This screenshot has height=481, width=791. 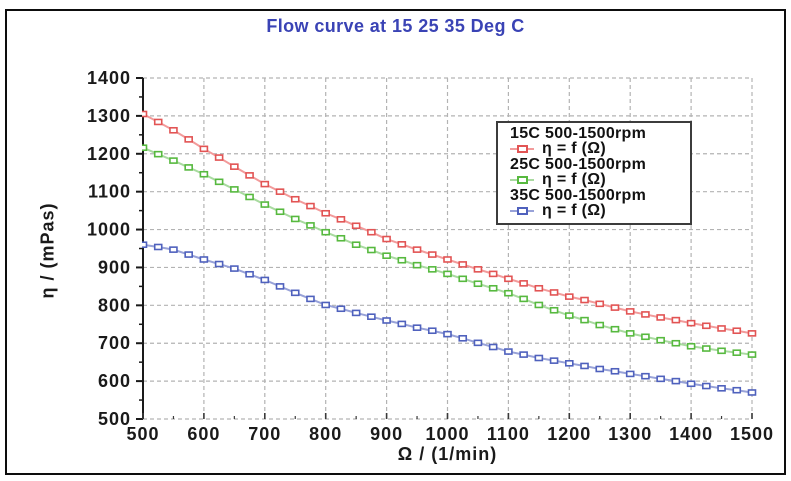 What do you see at coordinates (114, 343) in the screenshot?
I see `y-tick-label: 700` at bounding box center [114, 343].